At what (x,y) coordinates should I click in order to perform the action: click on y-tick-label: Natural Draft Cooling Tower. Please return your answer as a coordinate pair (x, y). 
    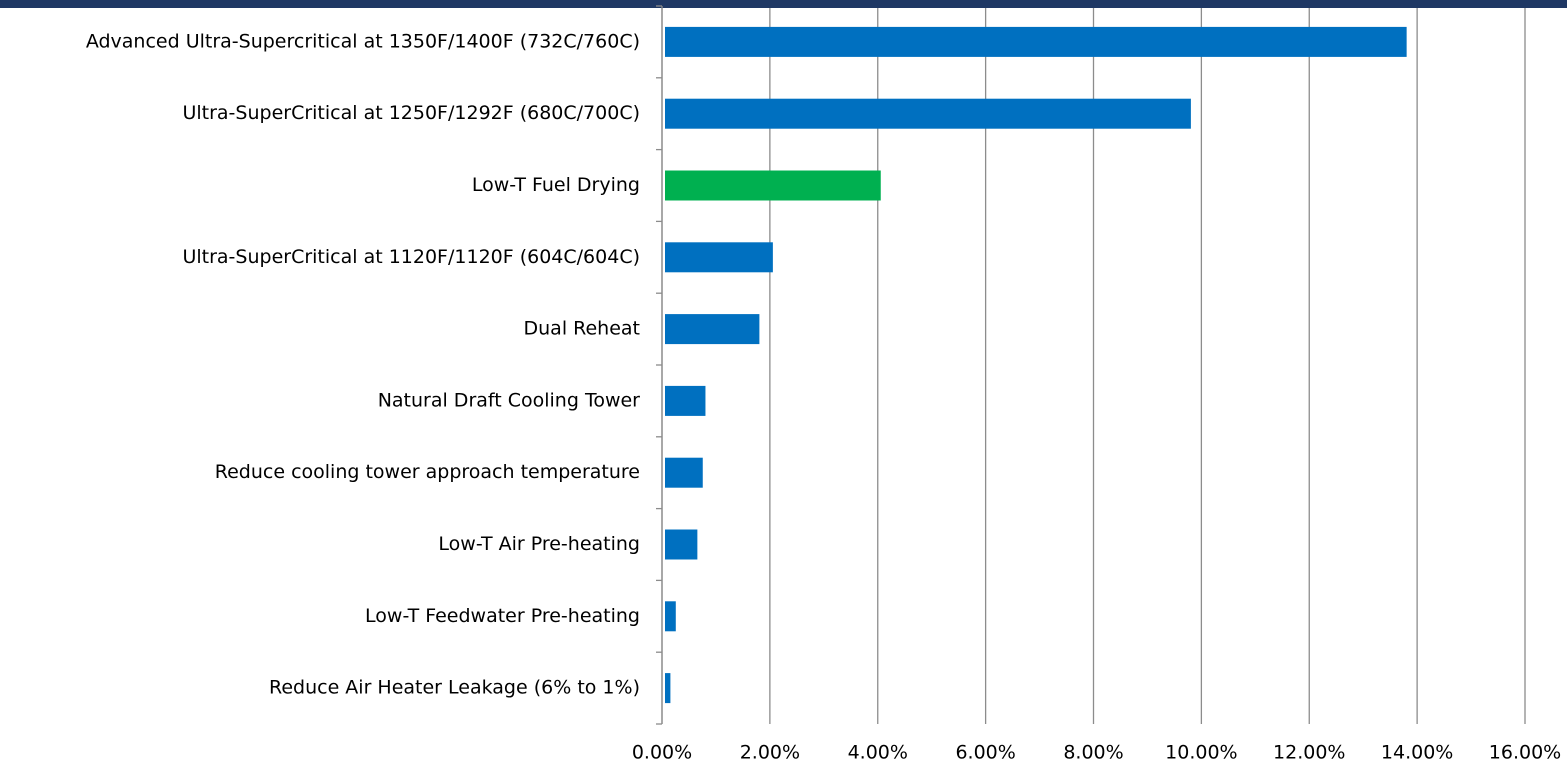
    Looking at the image, I should click on (509, 400).